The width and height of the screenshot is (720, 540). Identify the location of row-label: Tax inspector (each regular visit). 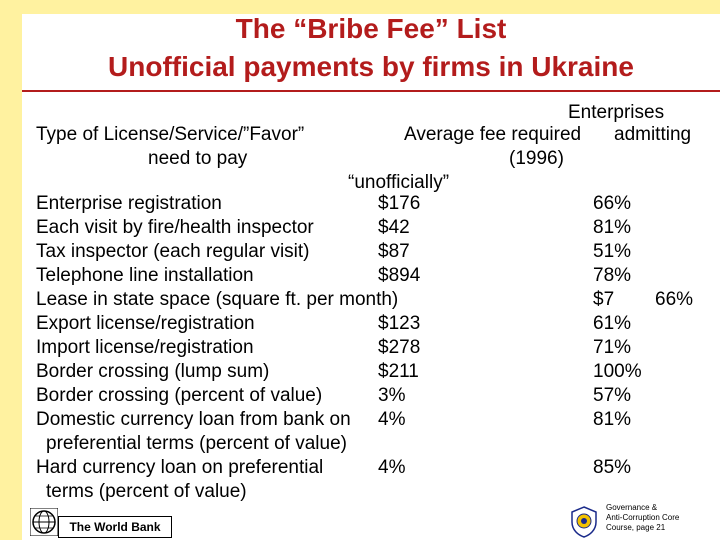
(173, 251).